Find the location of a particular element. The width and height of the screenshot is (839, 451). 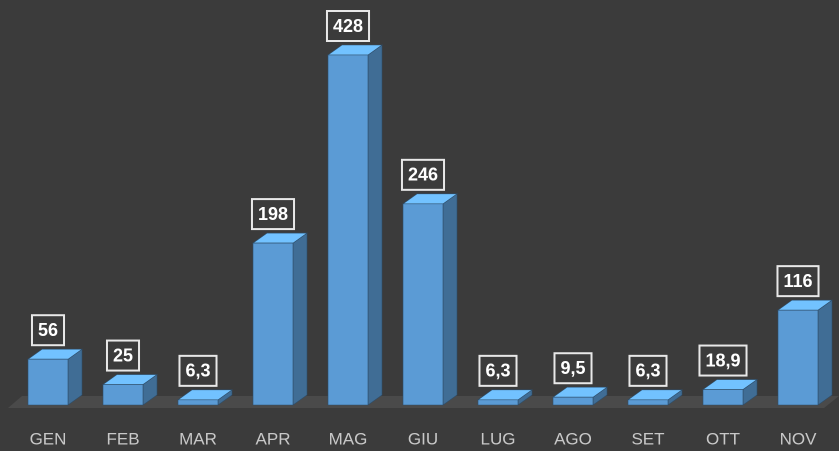

value-label: 9,5 is located at coordinates (572, 368).